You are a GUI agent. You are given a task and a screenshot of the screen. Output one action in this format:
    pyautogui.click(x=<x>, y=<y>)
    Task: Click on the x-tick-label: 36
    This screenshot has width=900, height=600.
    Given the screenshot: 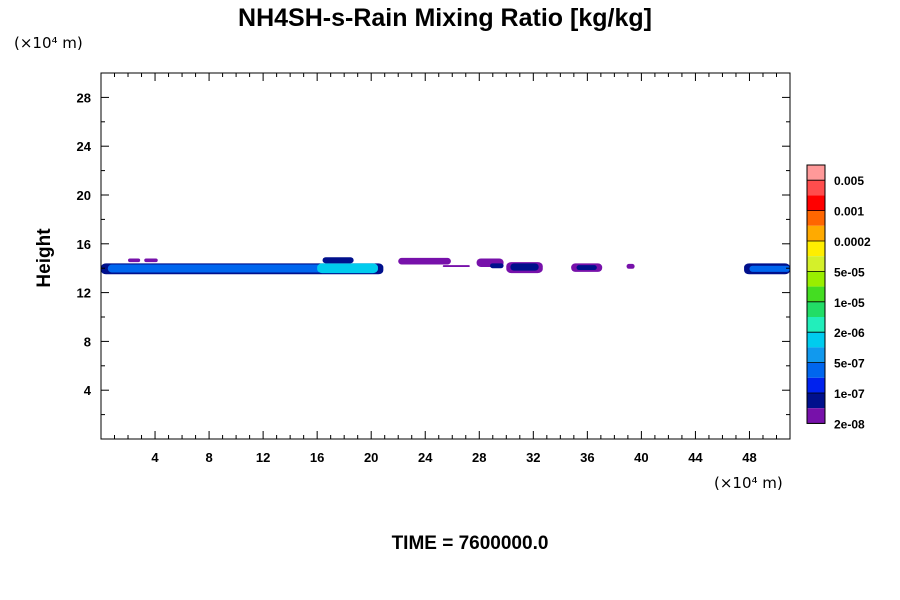 What is the action you would take?
    pyautogui.click(x=587, y=457)
    